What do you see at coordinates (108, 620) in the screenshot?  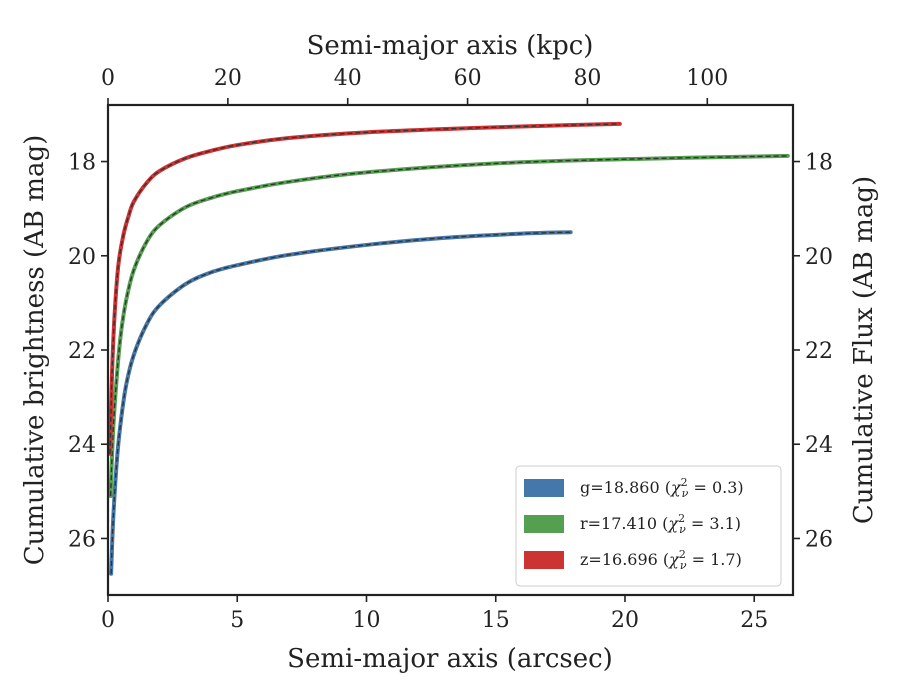 I see `x-tick-label: 0` at bounding box center [108, 620].